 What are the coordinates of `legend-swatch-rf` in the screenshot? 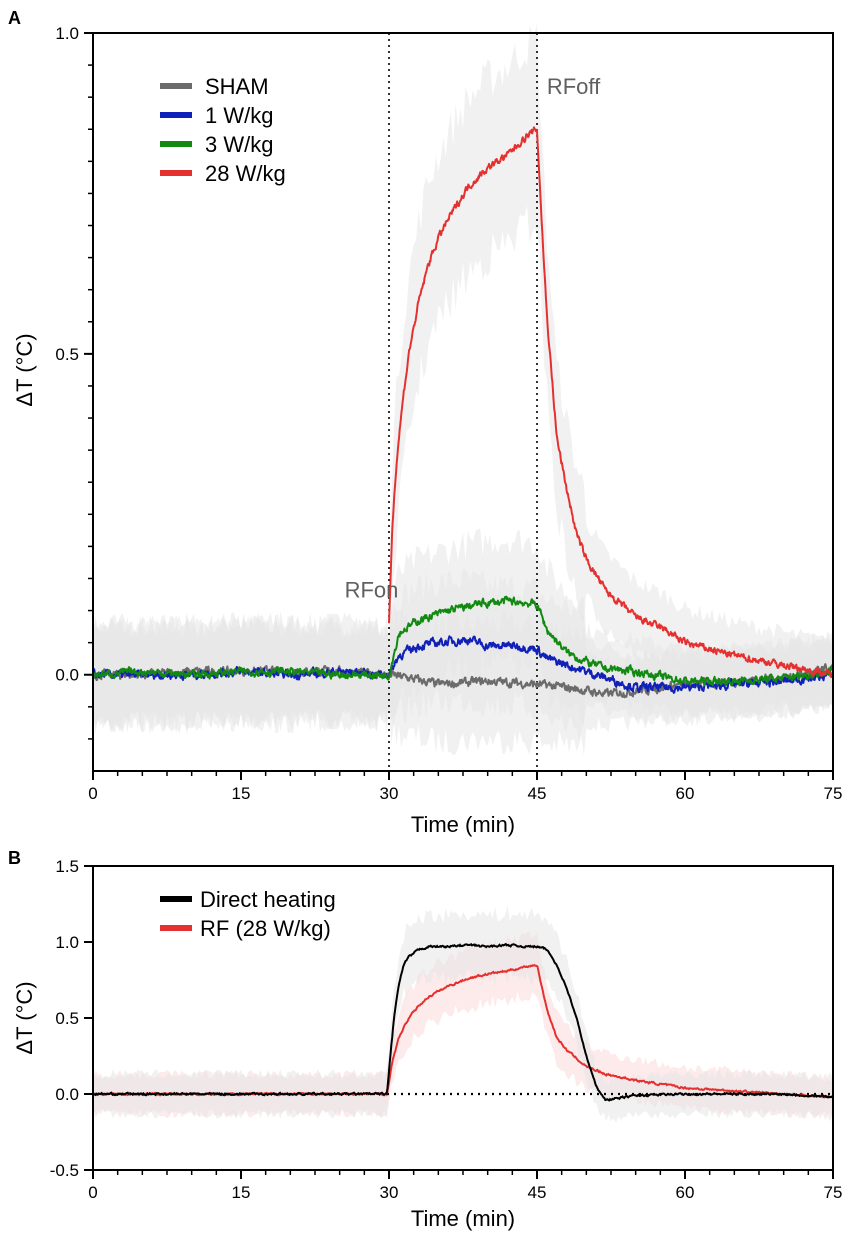 It's located at (176, 928).